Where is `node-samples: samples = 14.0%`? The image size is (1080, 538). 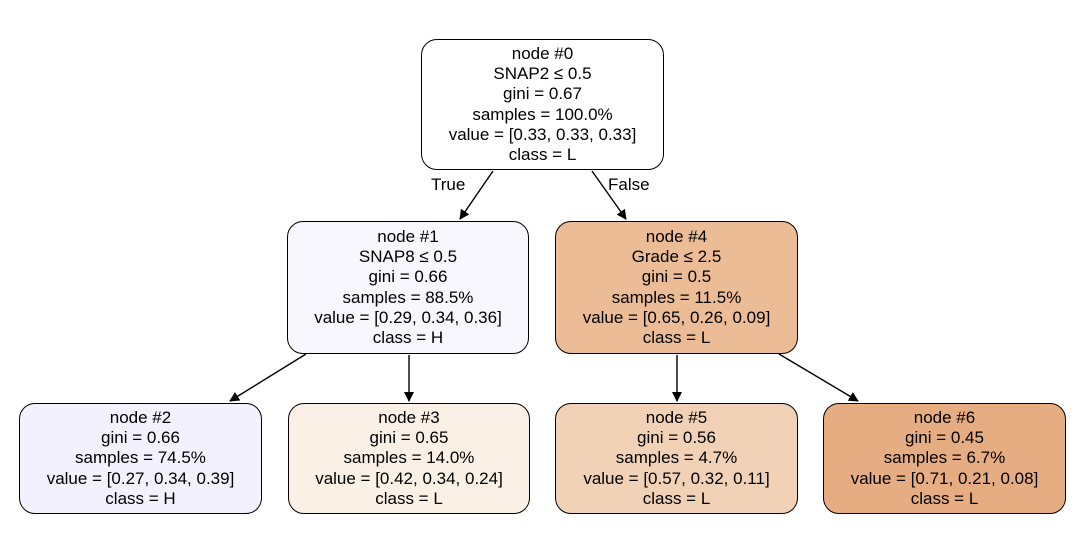
node-samples: samples = 14.0% is located at coordinates (409, 458).